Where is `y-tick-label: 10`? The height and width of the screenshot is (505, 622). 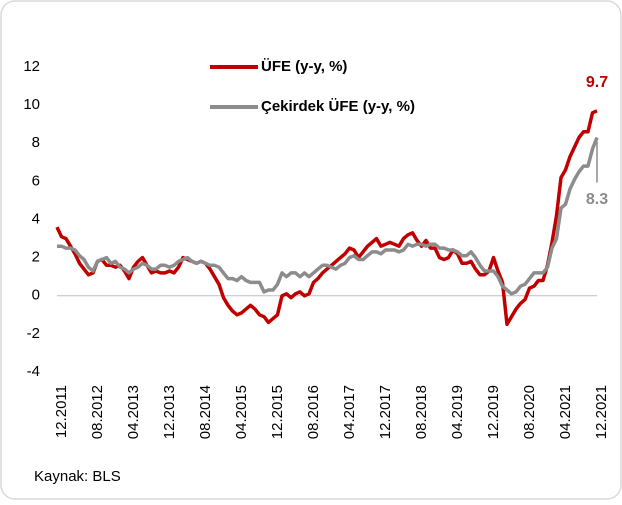 y-tick-label: 10 is located at coordinates (31, 104).